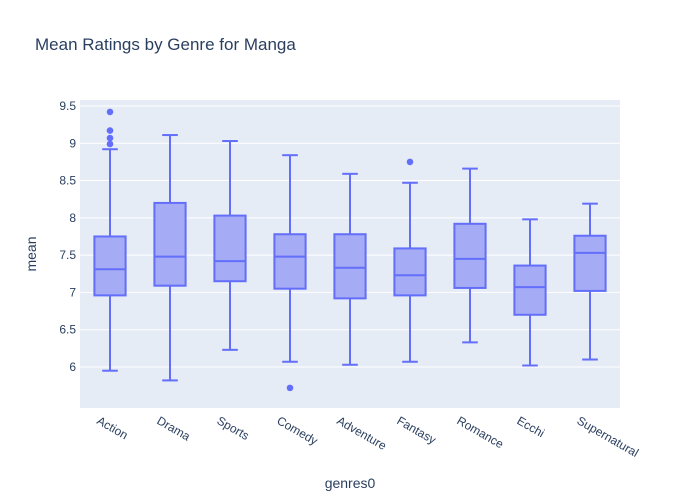 Image resolution: width=700 pixels, height=500 pixels. Describe the element at coordinates (72, 367) in the screenshot. I see `y-tick-label: 6` at that location.